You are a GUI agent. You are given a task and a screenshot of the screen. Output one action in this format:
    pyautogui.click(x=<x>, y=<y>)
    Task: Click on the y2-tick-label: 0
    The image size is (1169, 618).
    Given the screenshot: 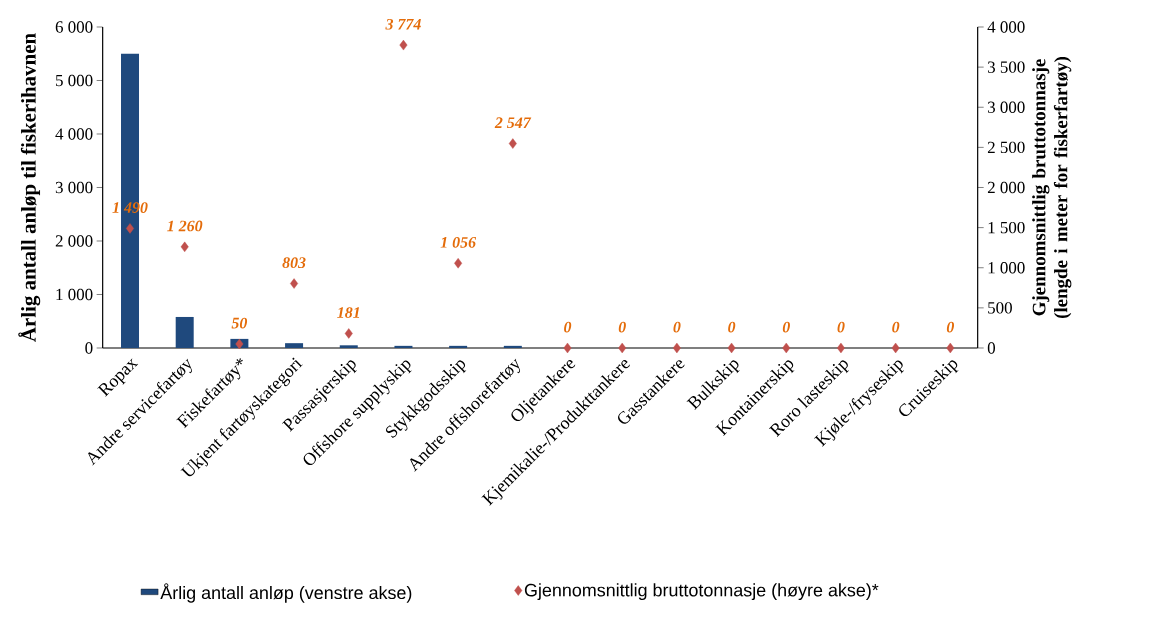 What is the action you would take?
    pyautogui.click(x=991, y=348)
    